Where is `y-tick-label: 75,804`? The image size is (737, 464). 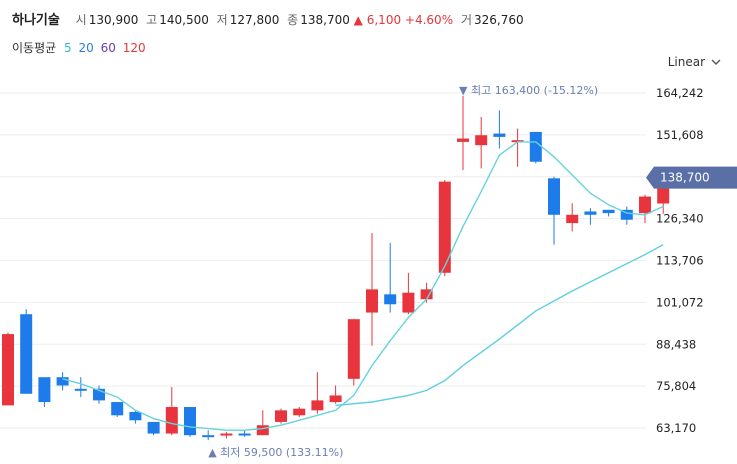
y-tick-label: 75,804 is located at coordinates (676, 386).